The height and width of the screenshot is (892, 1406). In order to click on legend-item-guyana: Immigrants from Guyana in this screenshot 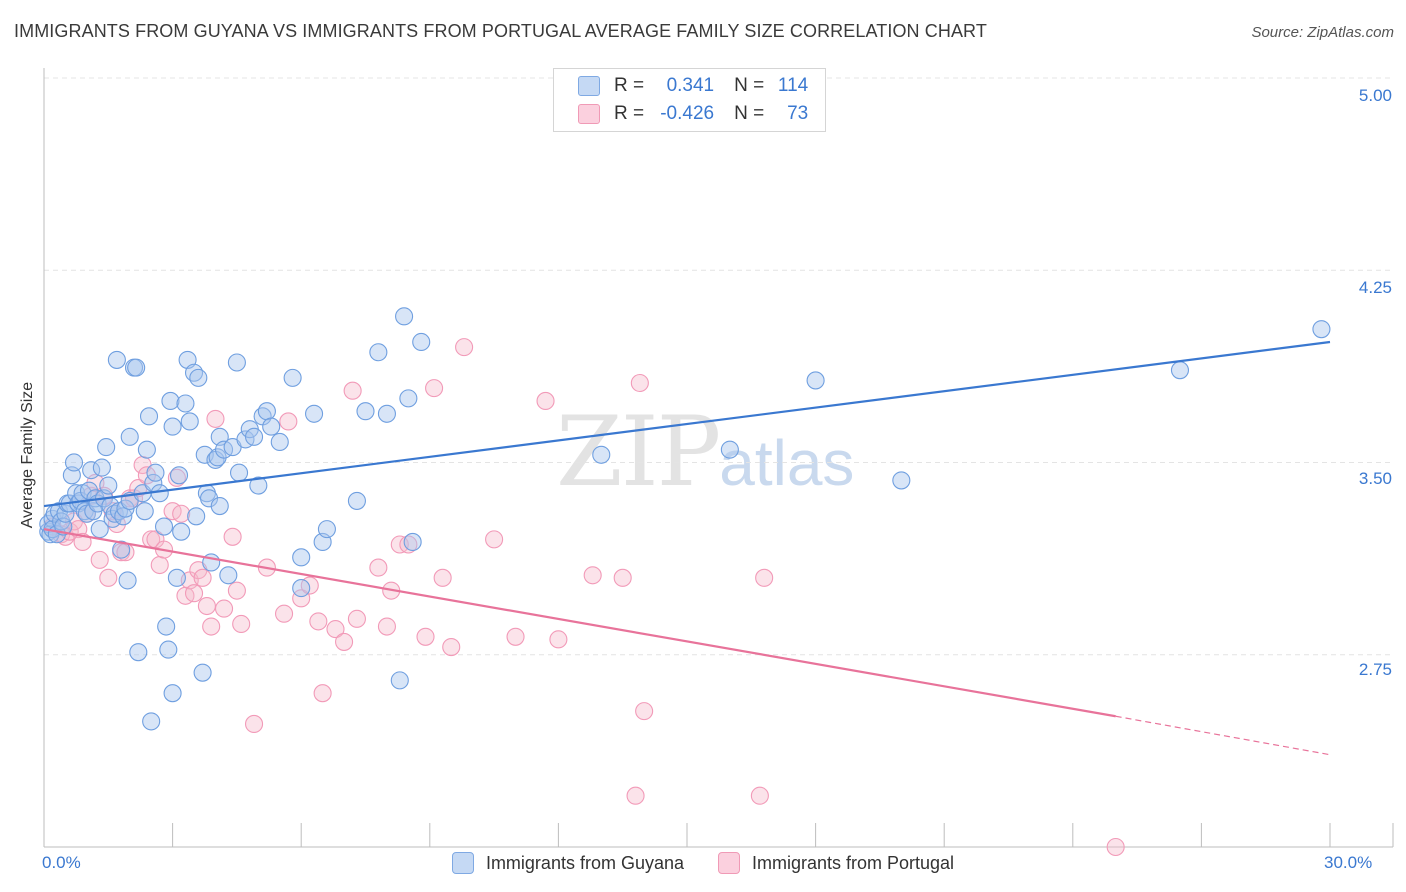, I will do `click(567, 863)`.